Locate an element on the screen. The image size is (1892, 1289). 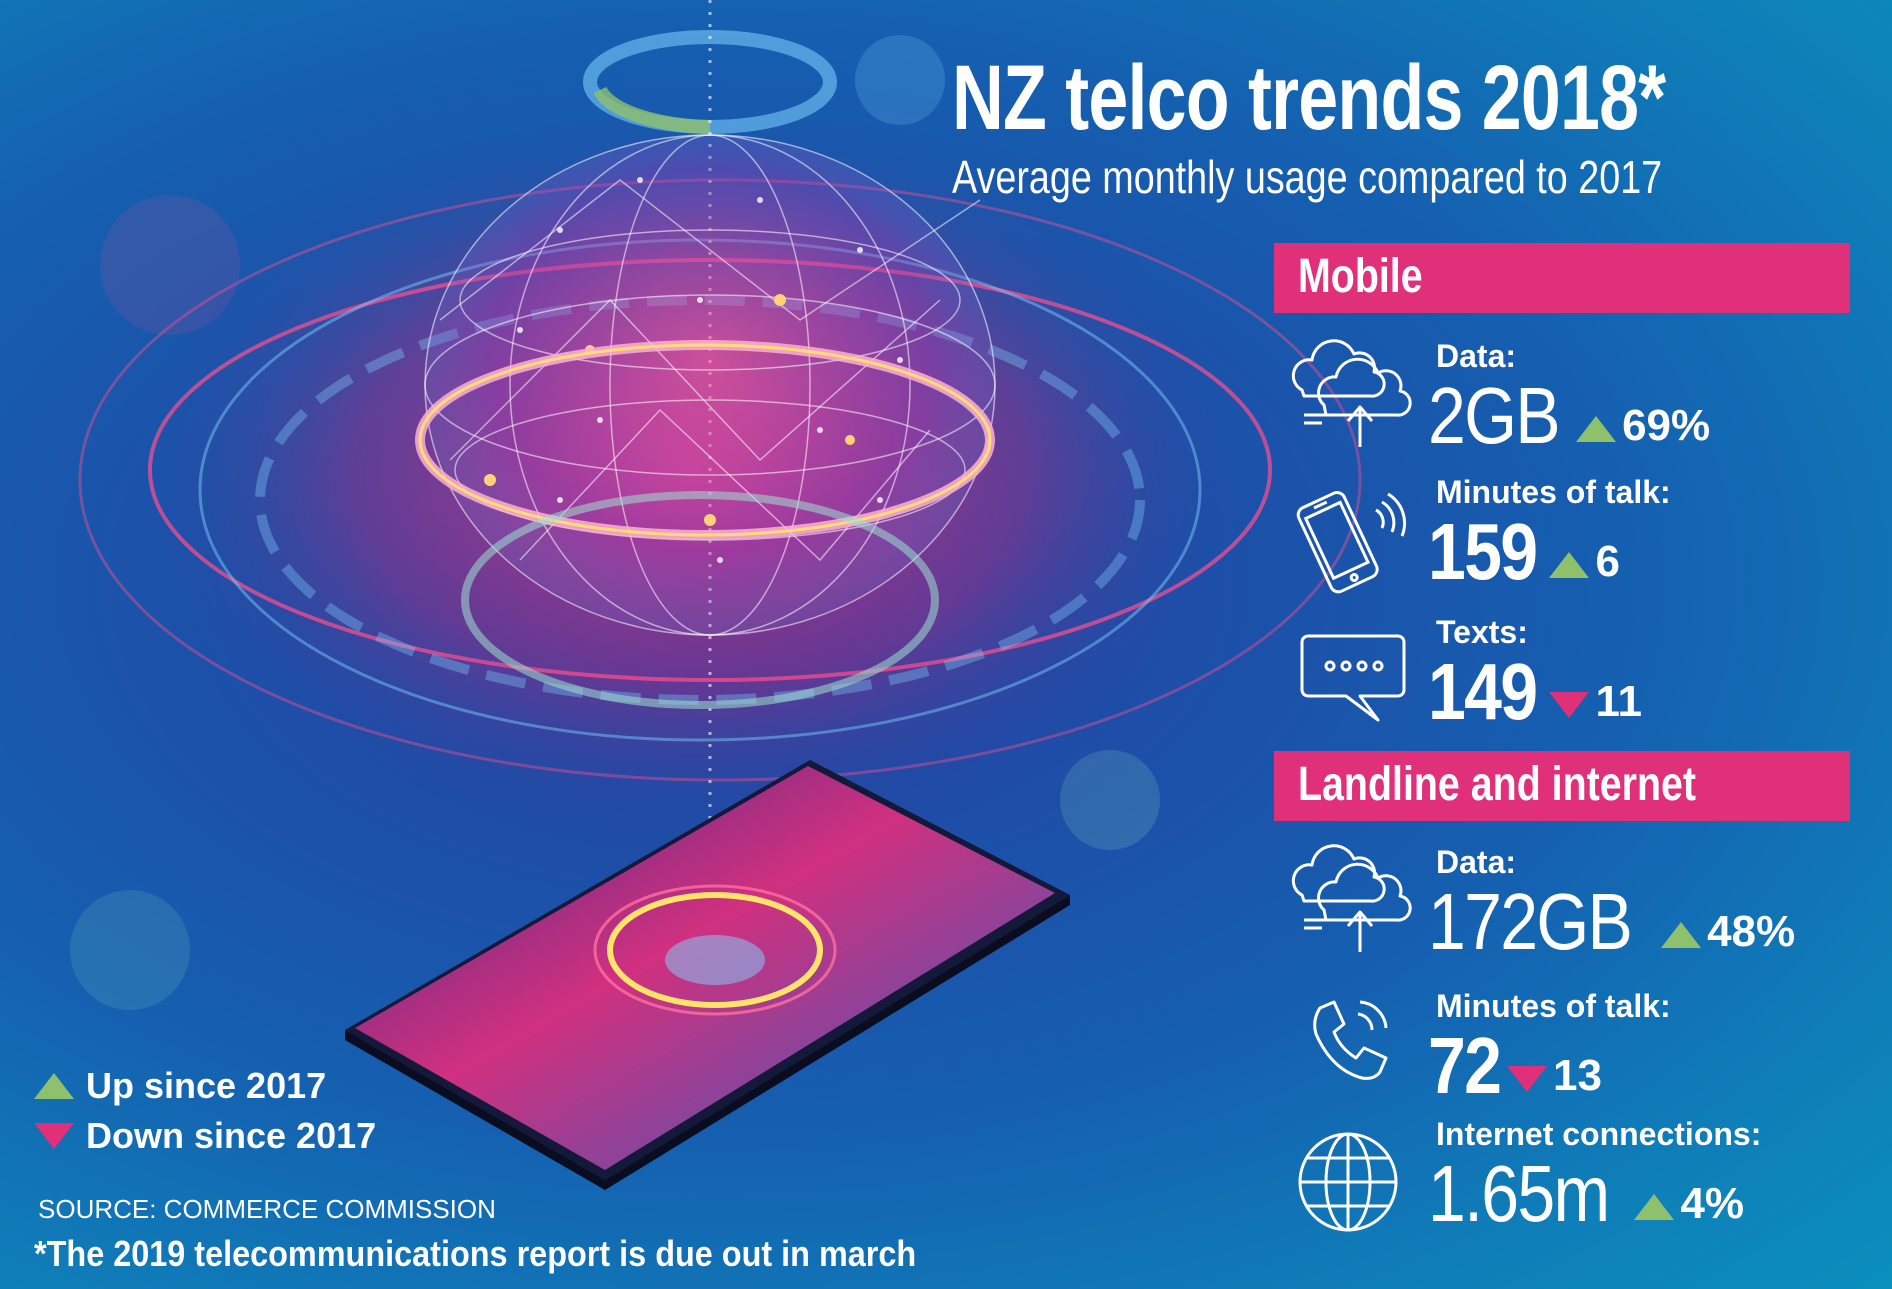
internet-connections-change: 4% is located at coordinates (1712, 1203).